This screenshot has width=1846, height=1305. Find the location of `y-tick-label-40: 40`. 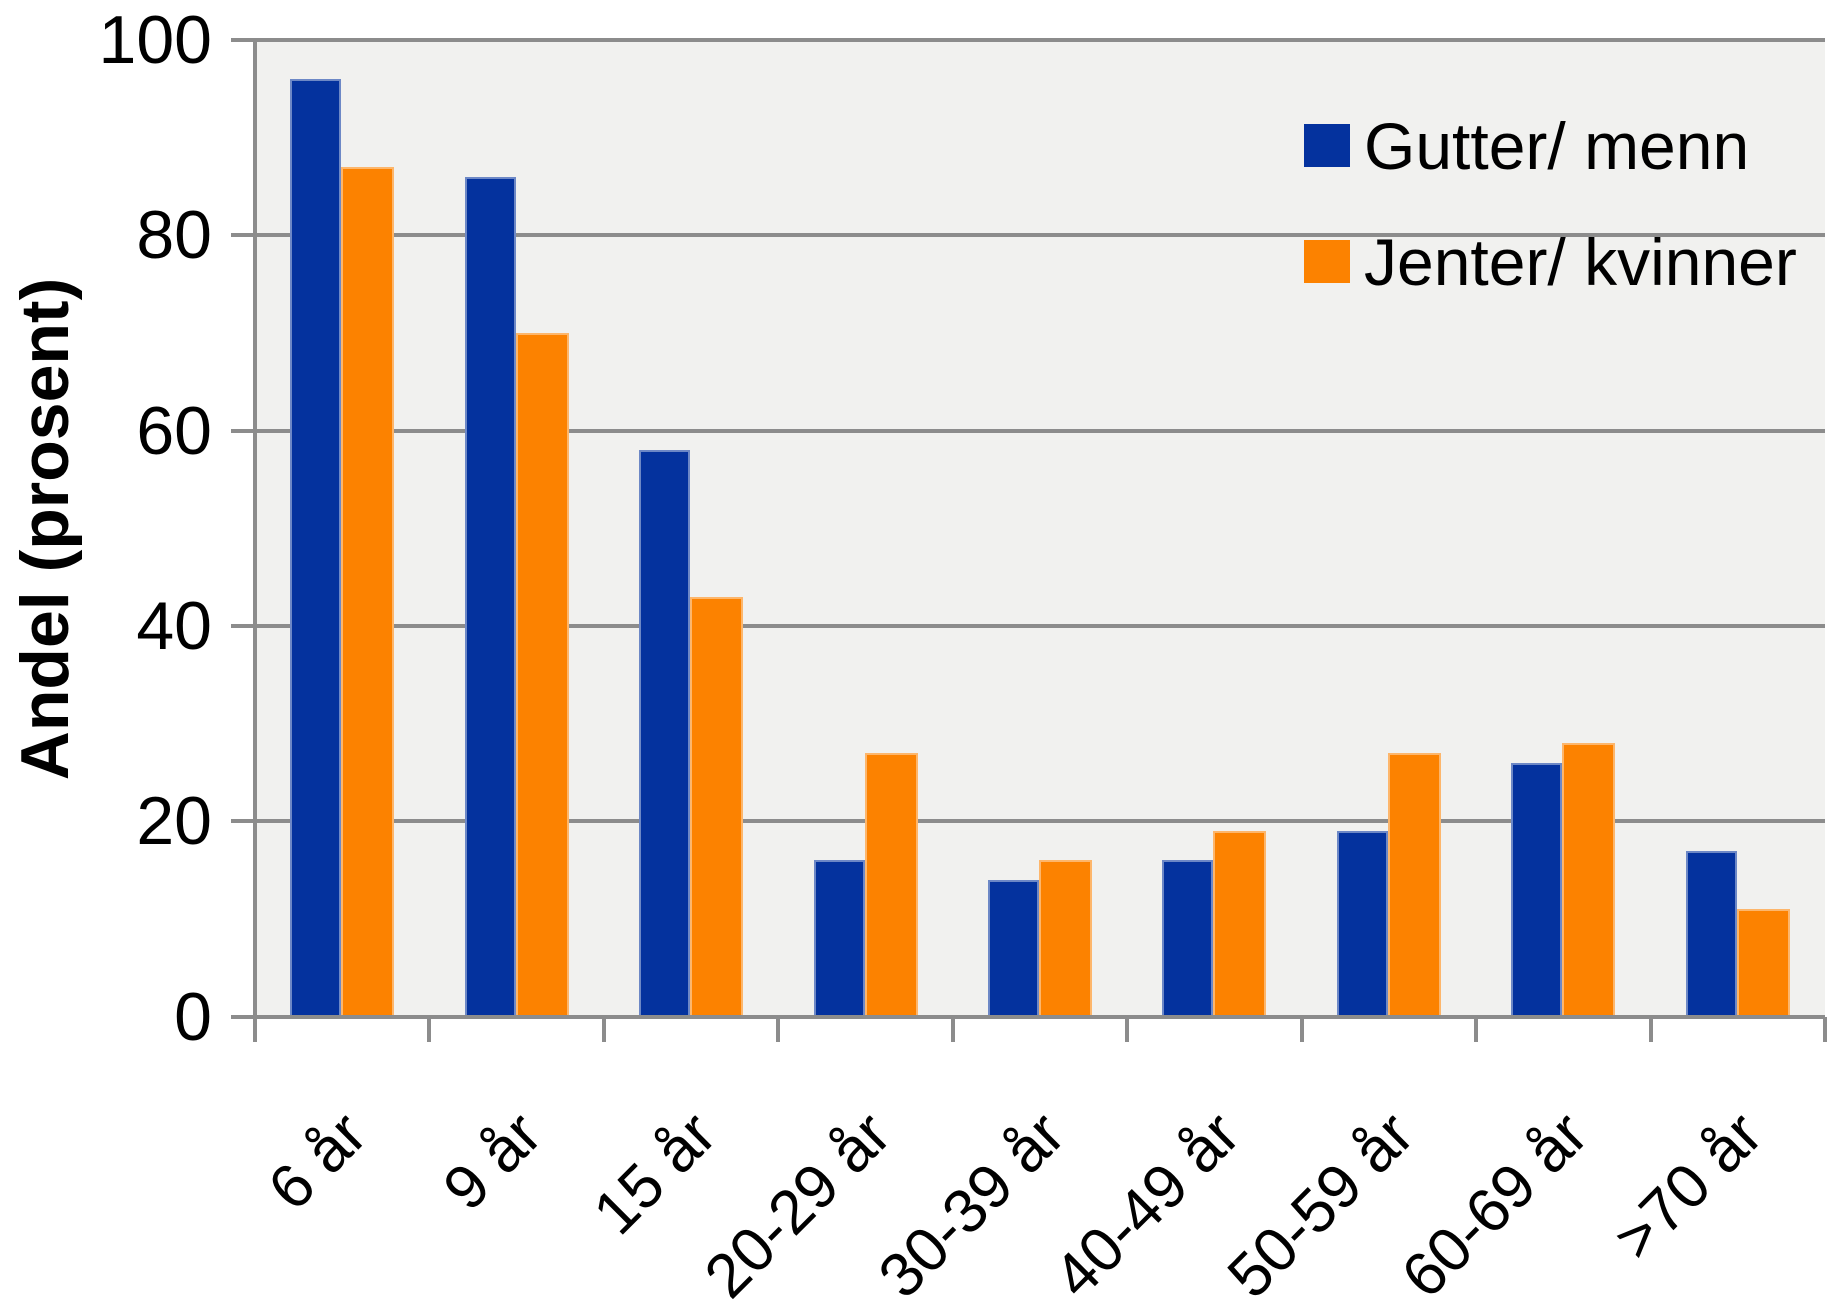

y-tick-label-40: 40 is located at coordinates (174, 626).